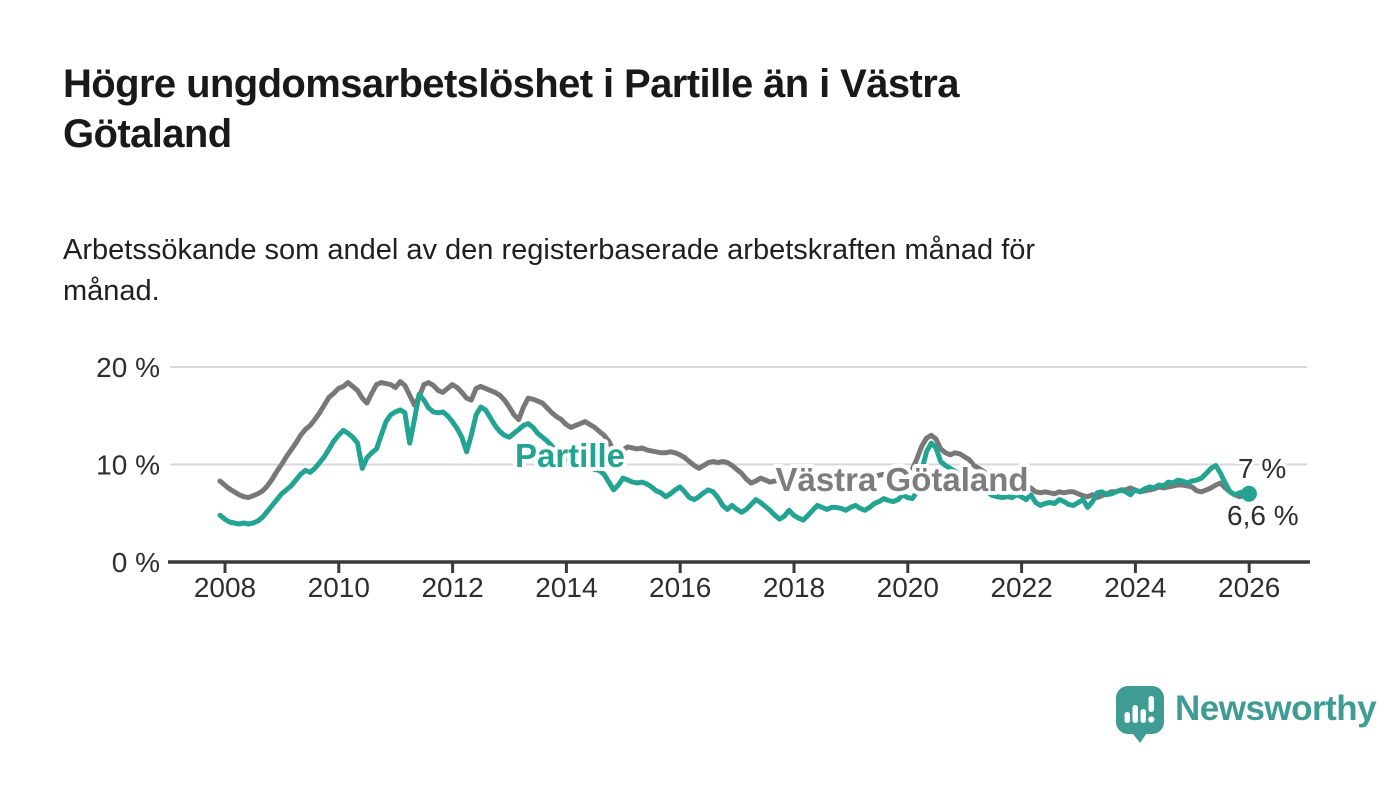  I want to click on x-axis-label: 2008, so click(225, 587).